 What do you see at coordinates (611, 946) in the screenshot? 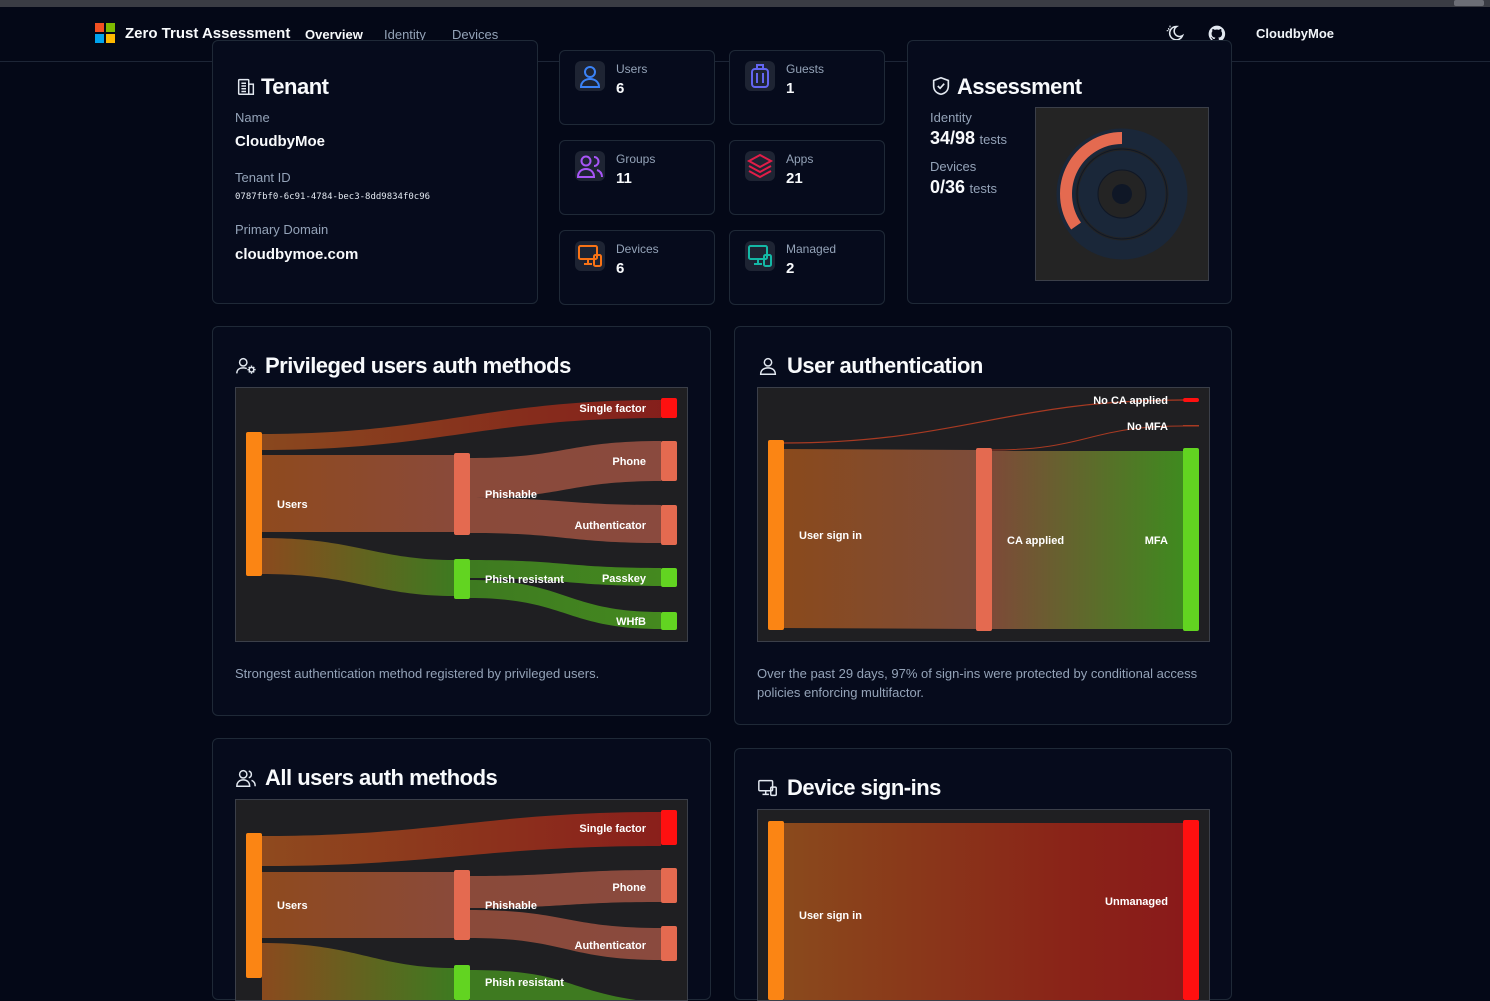
I see `node-label: Authenticator` at bounding box center [611, 946].